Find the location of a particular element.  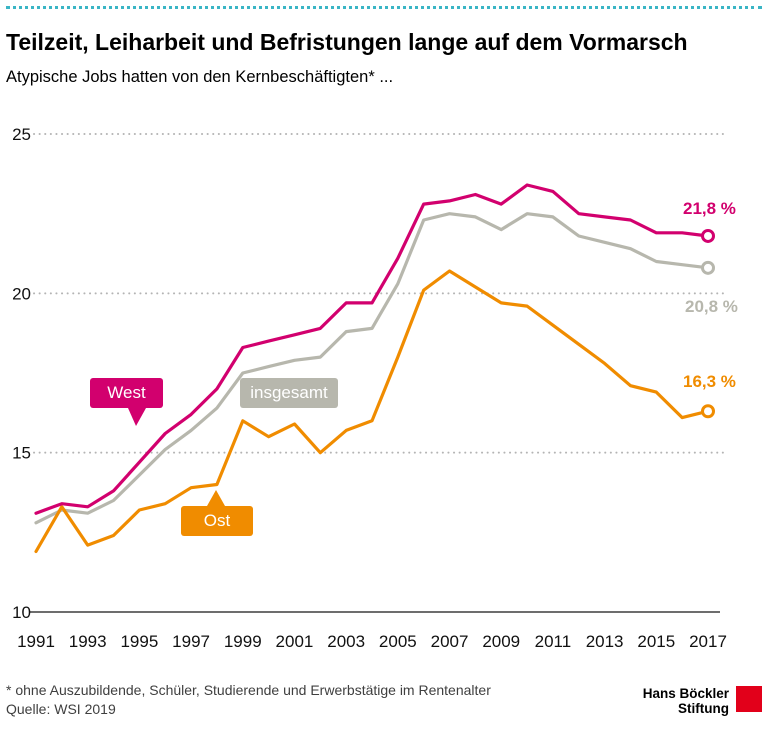

svg-text: 1997 is located at coordinates (191, 641).